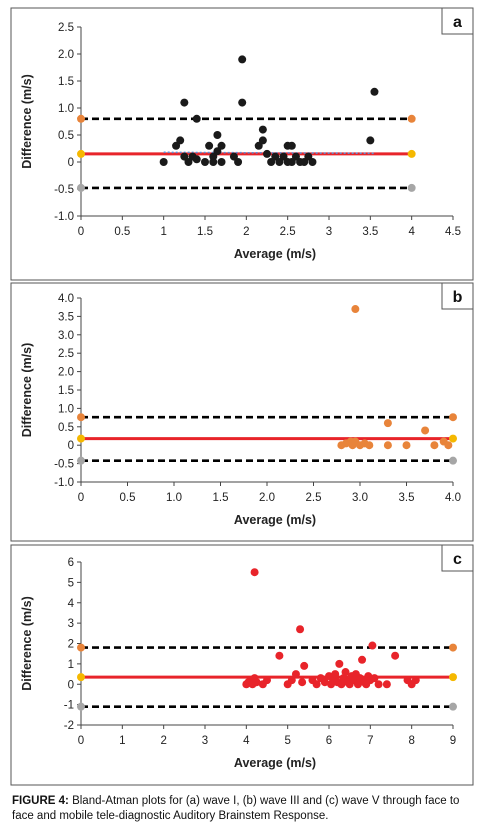 This screenshot has width=479, height=840. What do you see at coordinates (64, 190) in the screenshot?
I see `y-tick-label: -0.5` at bounding box center [64, 190].